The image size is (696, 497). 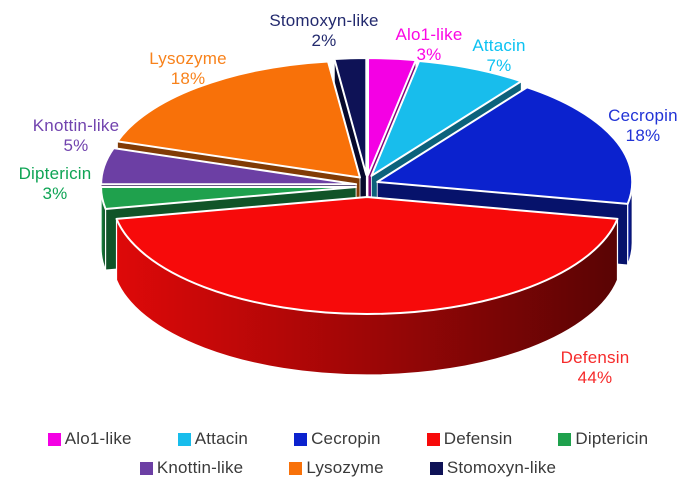 What do you see at coordinates (478, 438) in the screenshot?
I see `legend-label: Defensin` at bounding box center [478, 438].